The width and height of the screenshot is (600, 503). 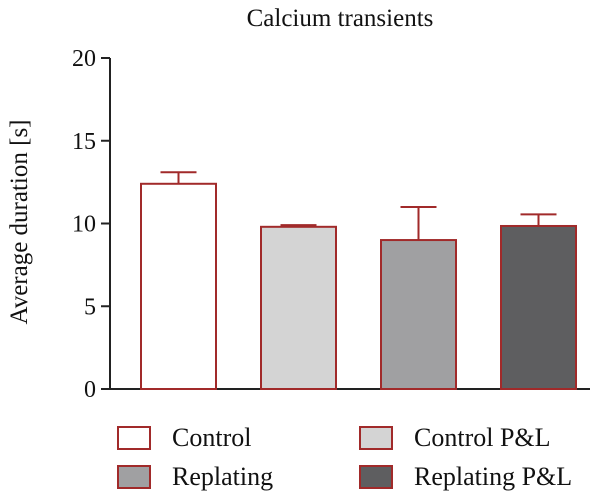 What do you see at coordinates (90, 390) in the screenshot?
I see `y-tick-label: 0` at bounding box center [90, 390].